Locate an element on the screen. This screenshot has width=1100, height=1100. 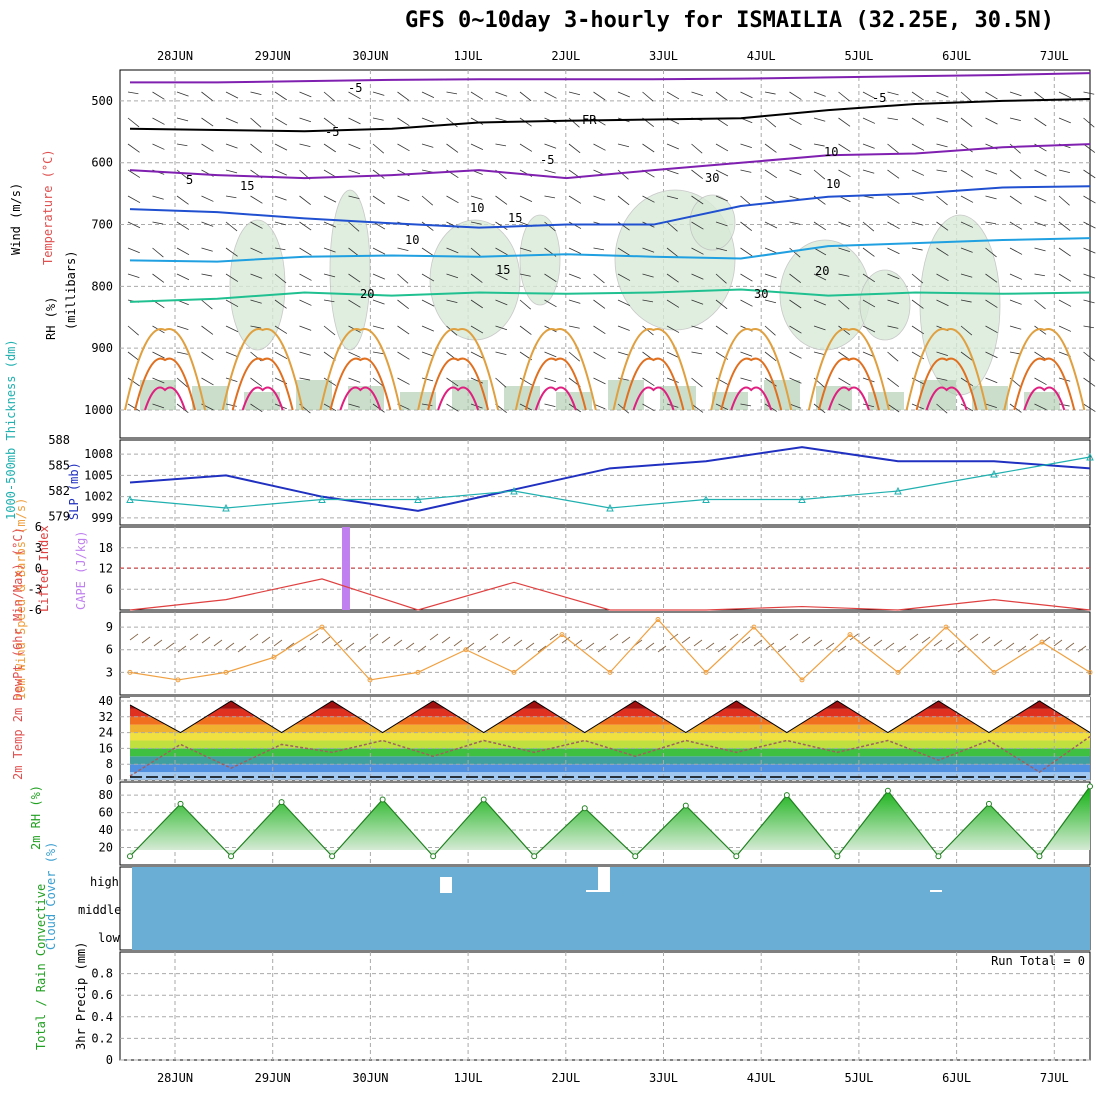
cape-tick-label: 6 is located at coordinates (109, 589).